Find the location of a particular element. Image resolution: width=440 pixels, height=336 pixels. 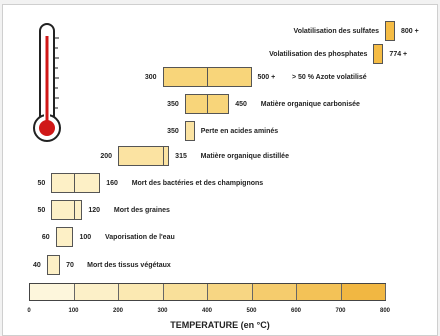

scale-tick-label: 800 is located at coordinates (385, 311).